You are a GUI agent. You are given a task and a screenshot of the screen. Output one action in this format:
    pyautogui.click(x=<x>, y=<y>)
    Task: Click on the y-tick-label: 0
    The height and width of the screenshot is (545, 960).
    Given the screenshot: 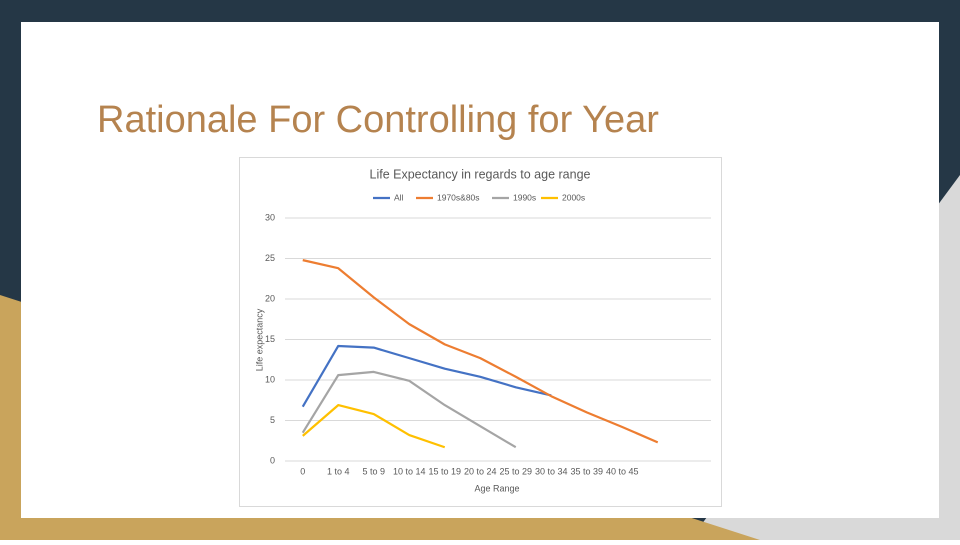 What is the action you would take?
    pyautogui.click(x=272, y=460)
    